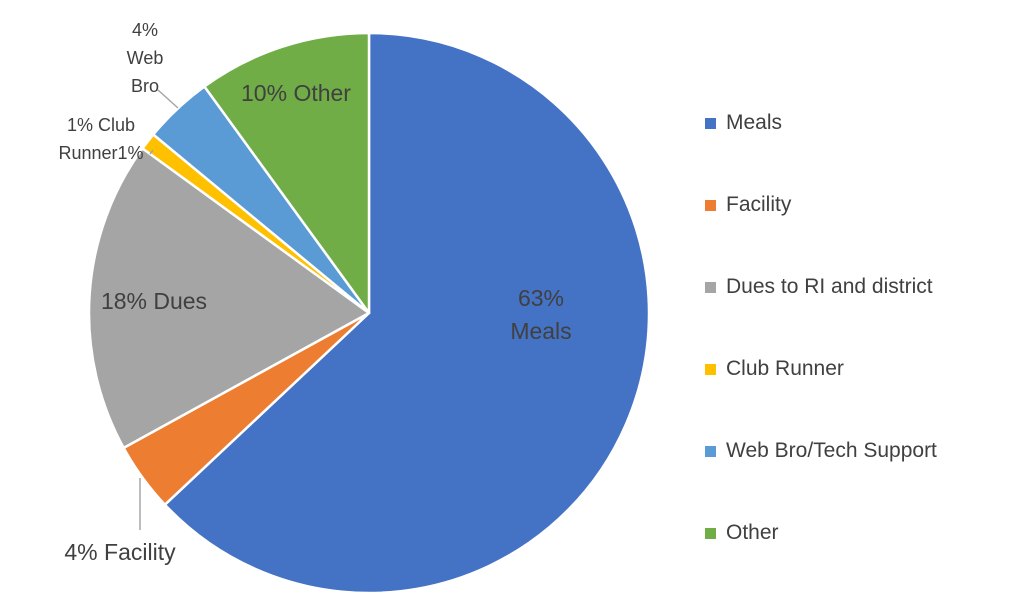 This screenshot has width=1009, height=607. What do you see at coordinates (759, 204) in the screenshot?
I see `legend-label: Facility` at bounding box center [759, 204].